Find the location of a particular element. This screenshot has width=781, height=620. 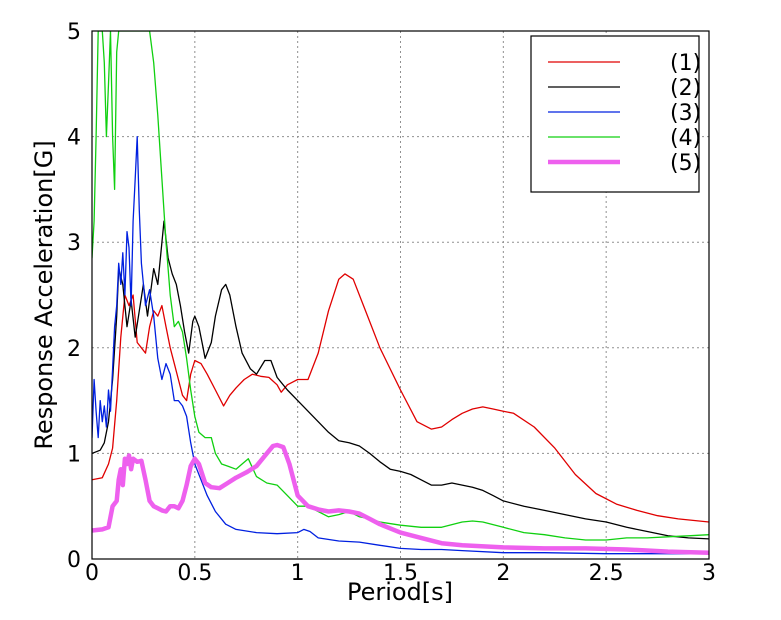

y-tick-label: 4 is located at coordinates (74, 138).